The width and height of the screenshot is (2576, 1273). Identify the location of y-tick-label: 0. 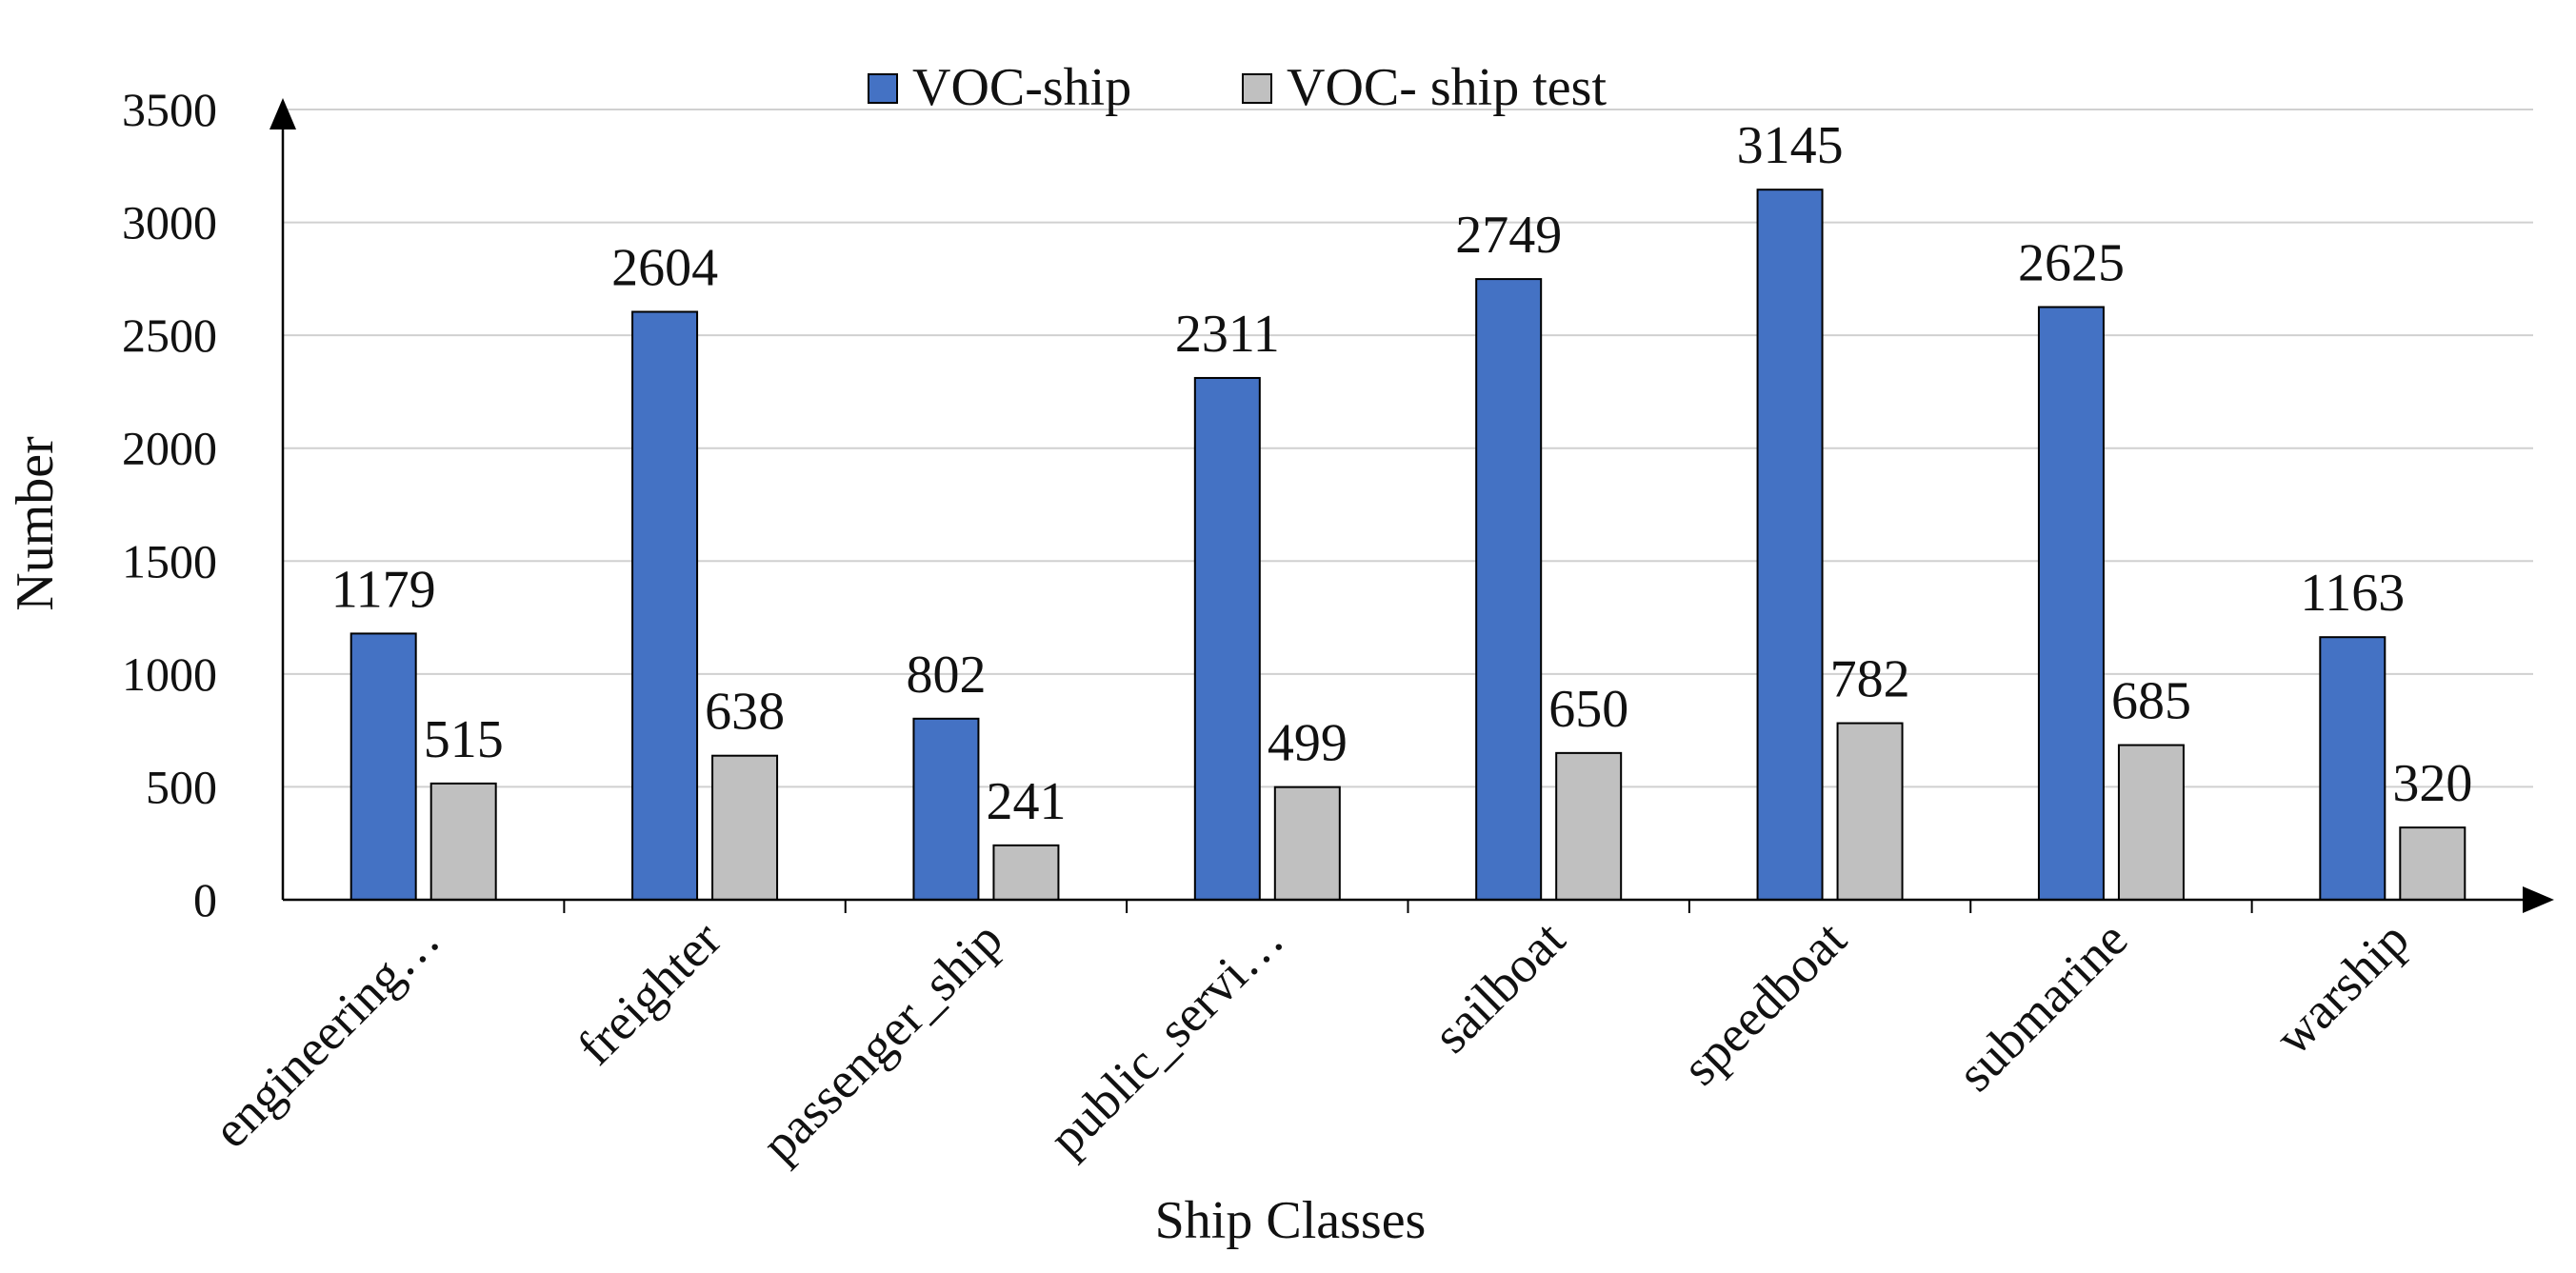
(205, 900).